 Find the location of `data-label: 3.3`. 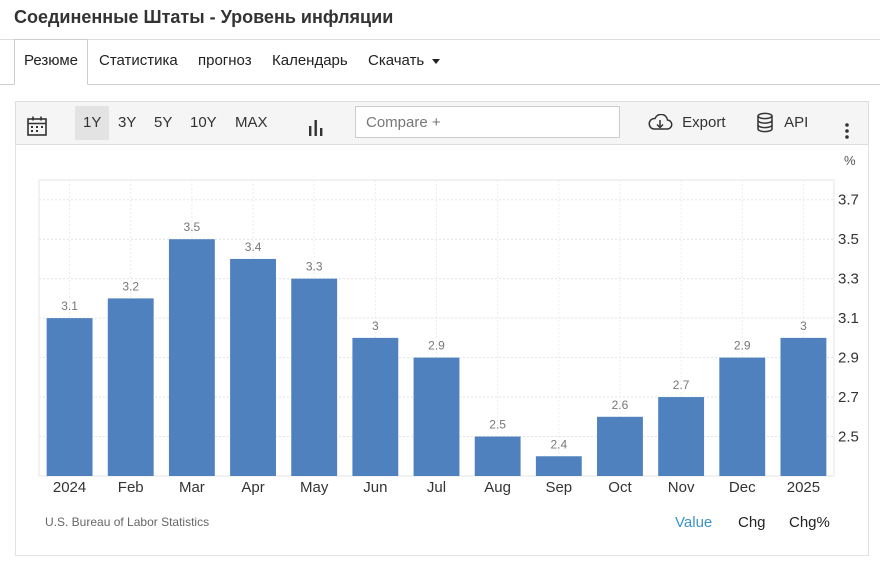

data-label: 3.3 is located at coordinates (314, 267).